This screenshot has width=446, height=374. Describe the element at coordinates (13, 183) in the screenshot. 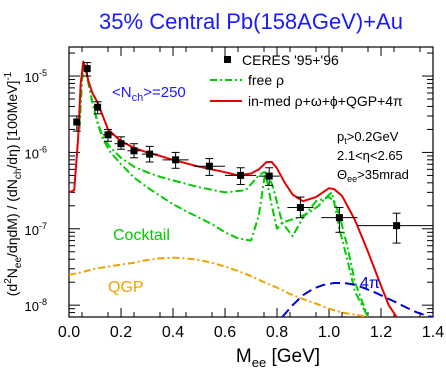

I see `y-axis-label: (d2Nee/dηdM) / (dNch/dη) [100MeV]-1` at that location.